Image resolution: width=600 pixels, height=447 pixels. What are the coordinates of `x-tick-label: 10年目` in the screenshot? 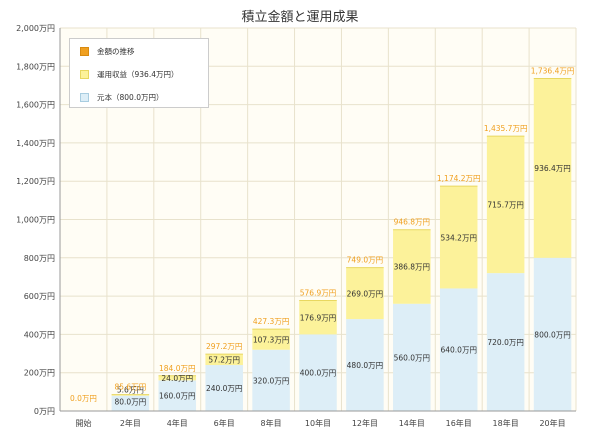 It's located at (318, 423).